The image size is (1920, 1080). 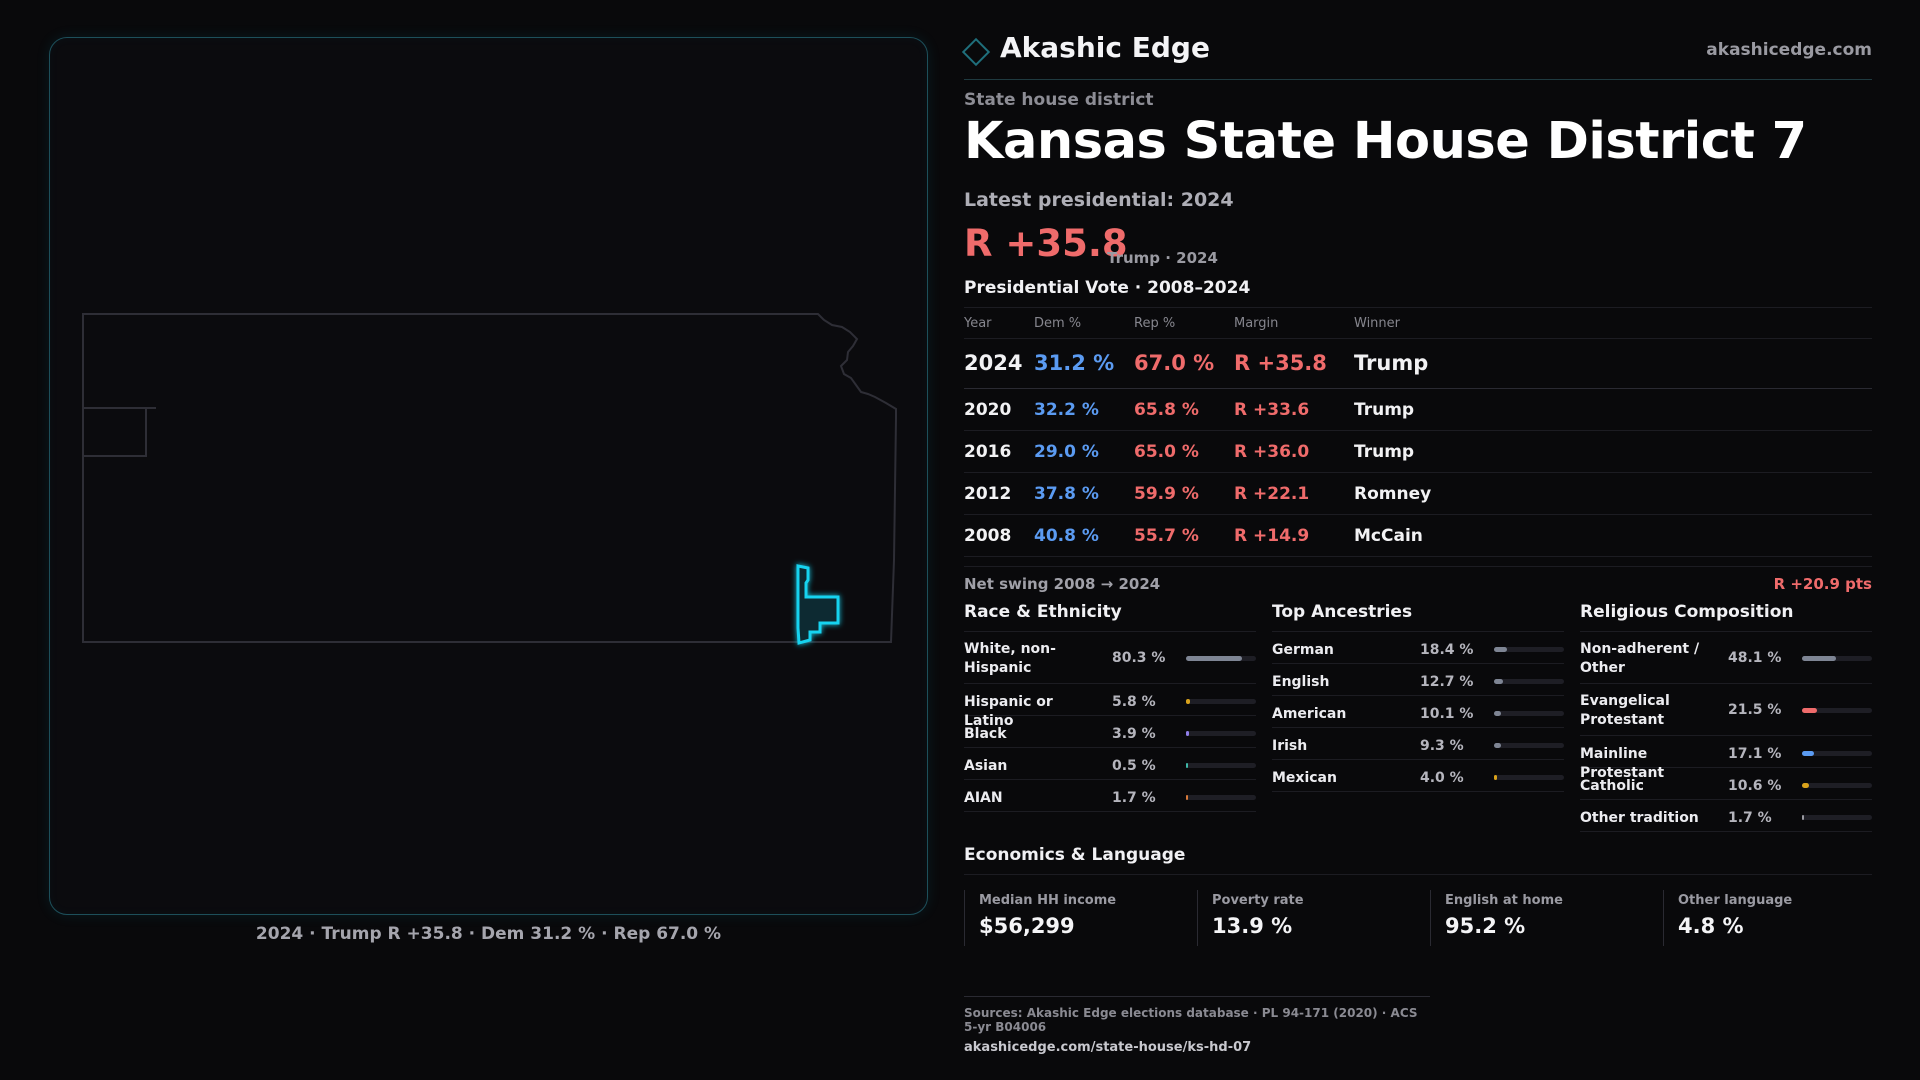 What do you see at coordinates (1110, 764) in the screenshot?
I see `list-item: Asian 0.5 %` at bounding box center [1110, 764].